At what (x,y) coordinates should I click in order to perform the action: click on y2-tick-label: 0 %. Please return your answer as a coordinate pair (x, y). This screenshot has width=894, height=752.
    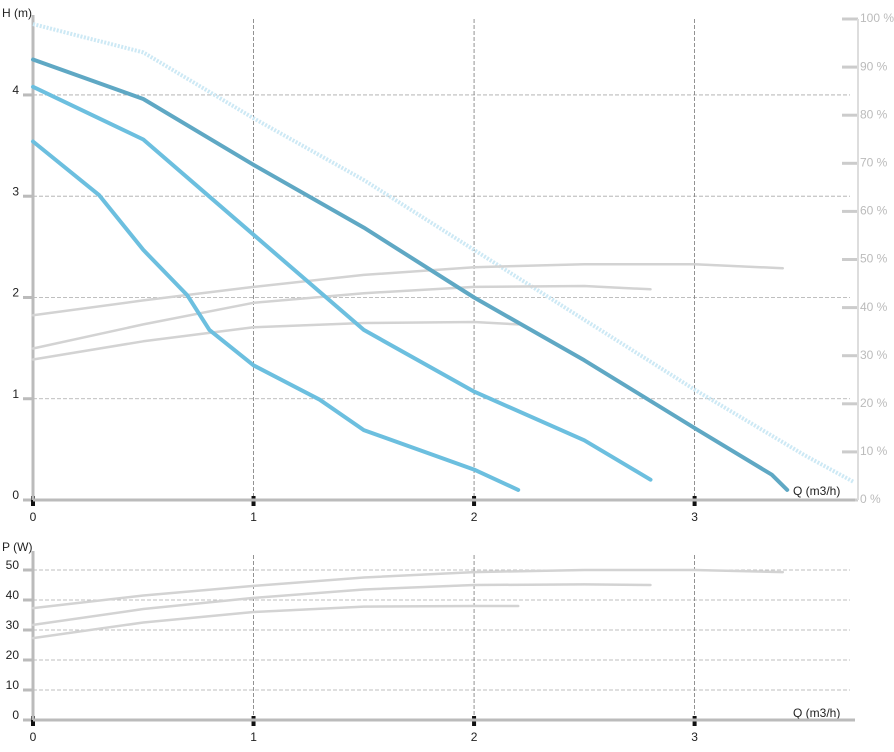
    Looking at the image, I should click on (870, 499).